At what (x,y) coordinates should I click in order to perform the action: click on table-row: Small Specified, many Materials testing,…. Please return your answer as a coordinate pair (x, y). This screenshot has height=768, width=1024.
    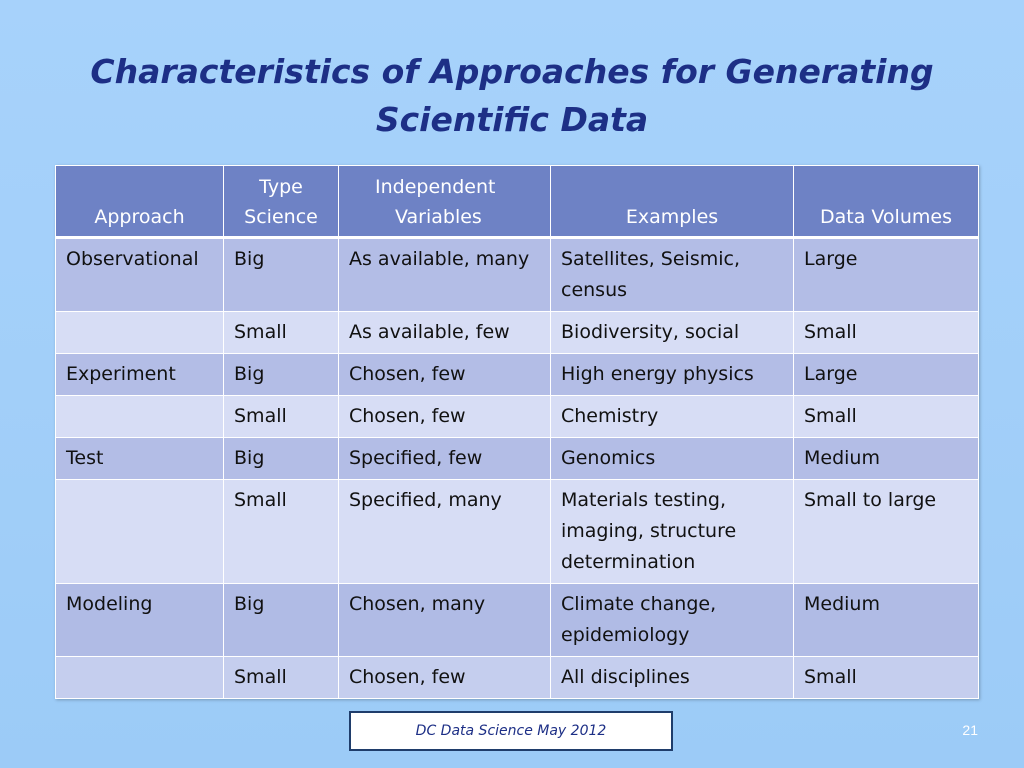
    Looking at the image, I should click on (517, 531).